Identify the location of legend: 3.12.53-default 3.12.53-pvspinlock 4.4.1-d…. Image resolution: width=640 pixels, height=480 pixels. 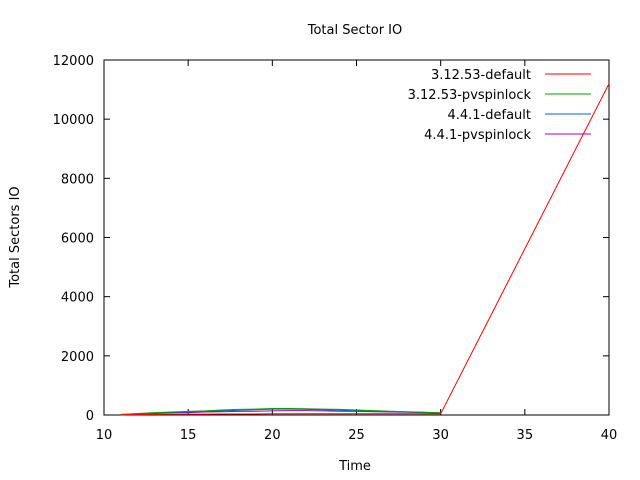
(499, 105).